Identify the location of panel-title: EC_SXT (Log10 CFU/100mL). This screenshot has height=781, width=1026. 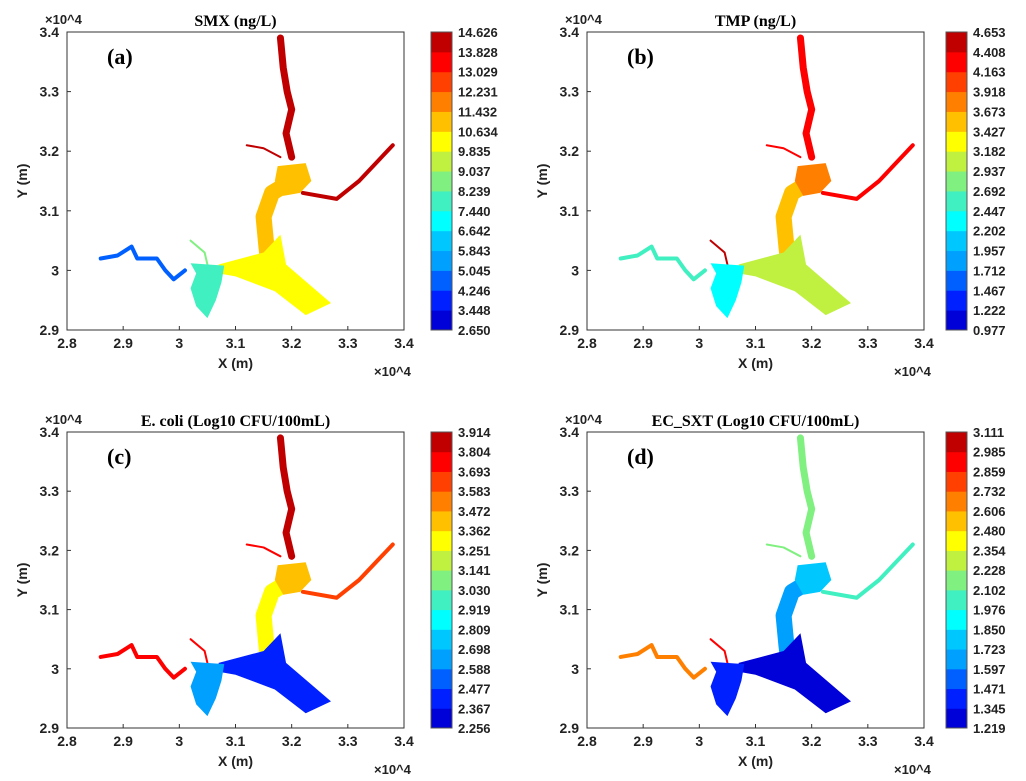
(756, 421).